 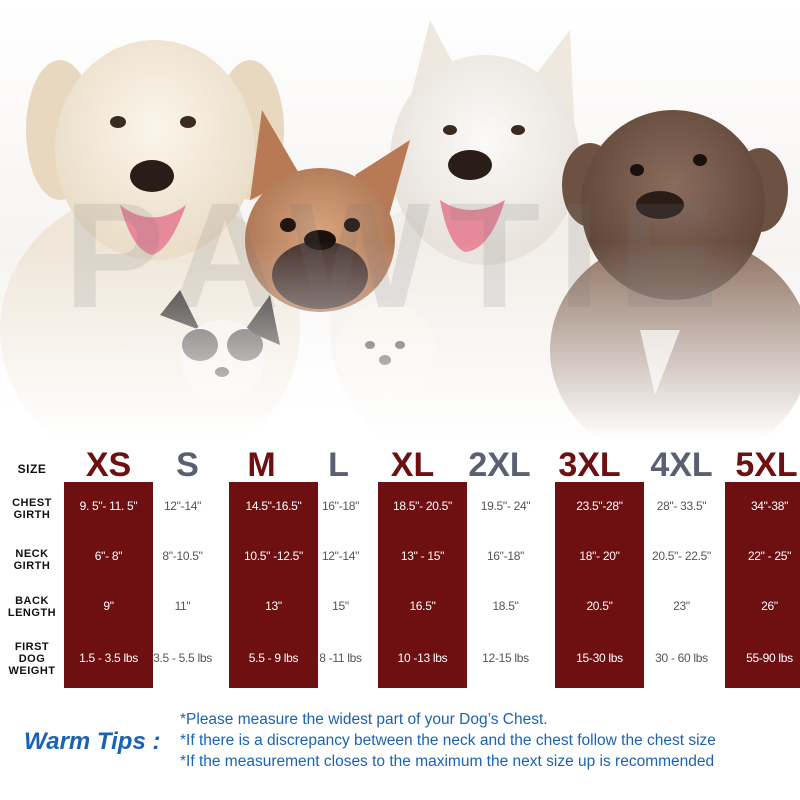 What do you see at coordinates (340, 658) in the screenshot?
I see `weight-cell-l: 8 -11 lbs` at bounding box center [340, 658].